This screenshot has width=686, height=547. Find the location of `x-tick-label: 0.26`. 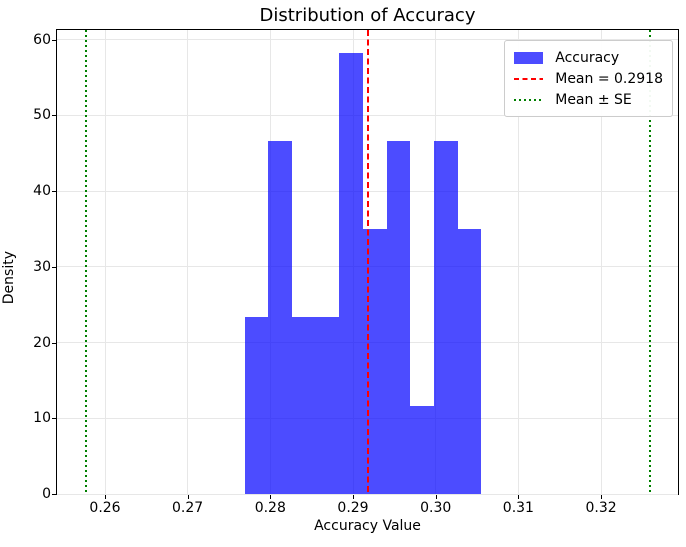

x-tick-label: 0.26 is located at coordinates (105, 508).